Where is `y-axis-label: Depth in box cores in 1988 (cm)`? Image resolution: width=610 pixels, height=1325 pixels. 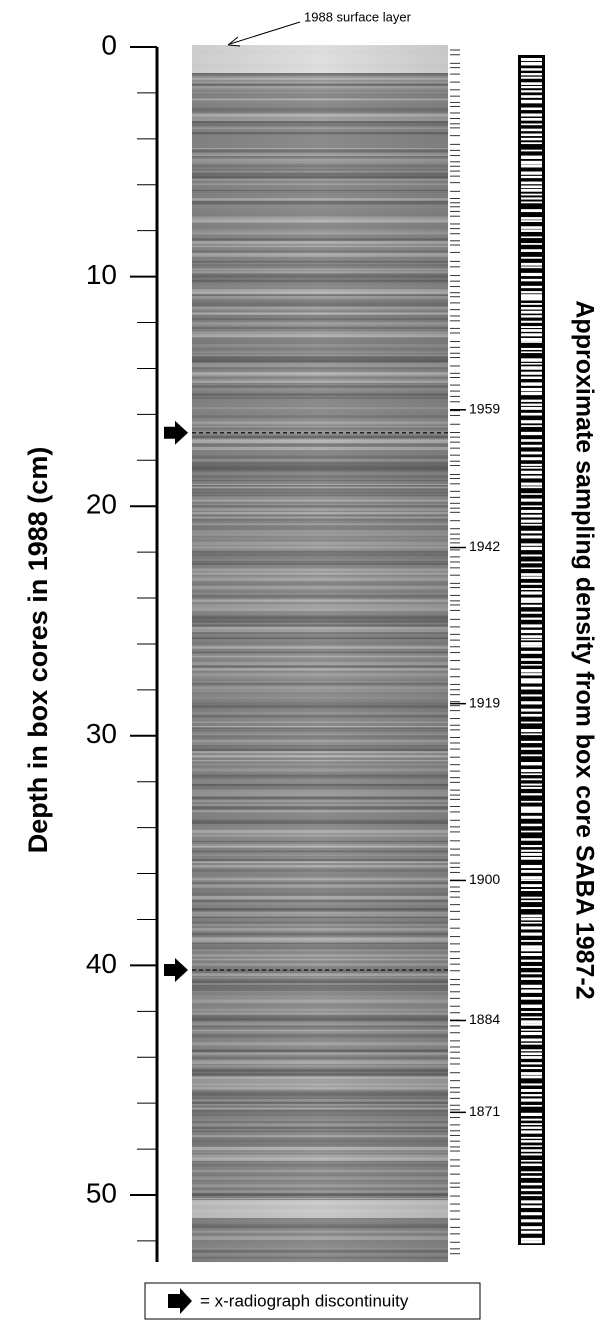
y-axis-label: Depth in box cores in 1988 (cm) is located at coordinates (38, 650).